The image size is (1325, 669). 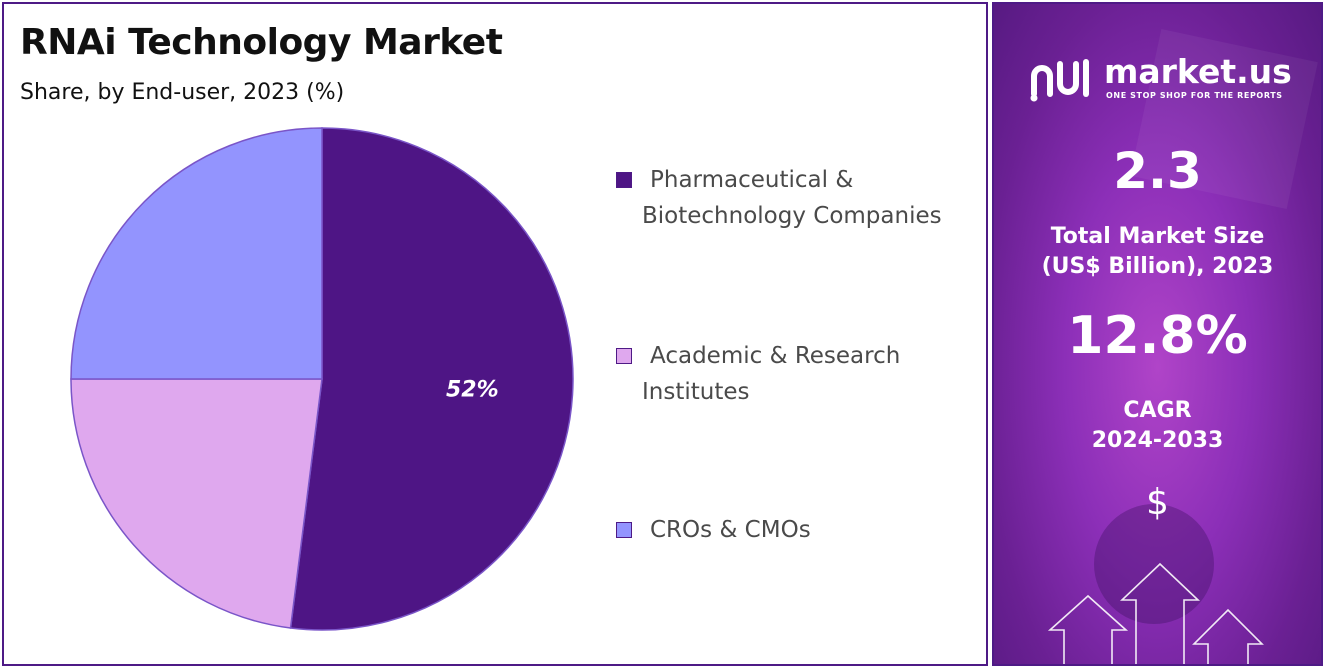 I want to click on market-size-label-line1: Total Market Size, so click(x=1157, y=236).